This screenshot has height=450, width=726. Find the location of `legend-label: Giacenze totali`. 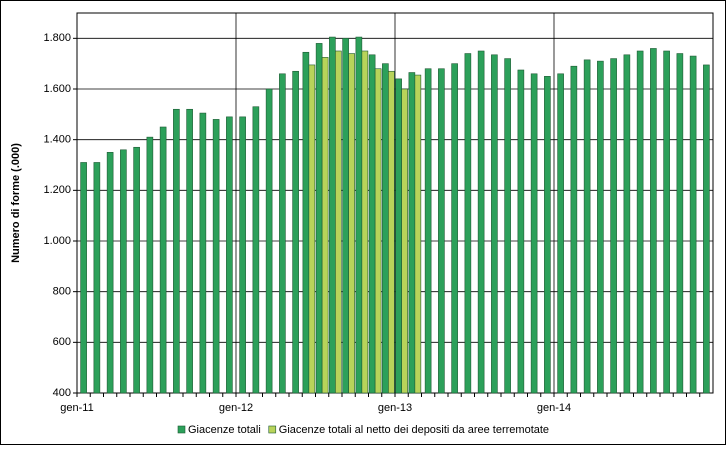

legend-label: Giacenze totali is located at coordinates (224, 430).